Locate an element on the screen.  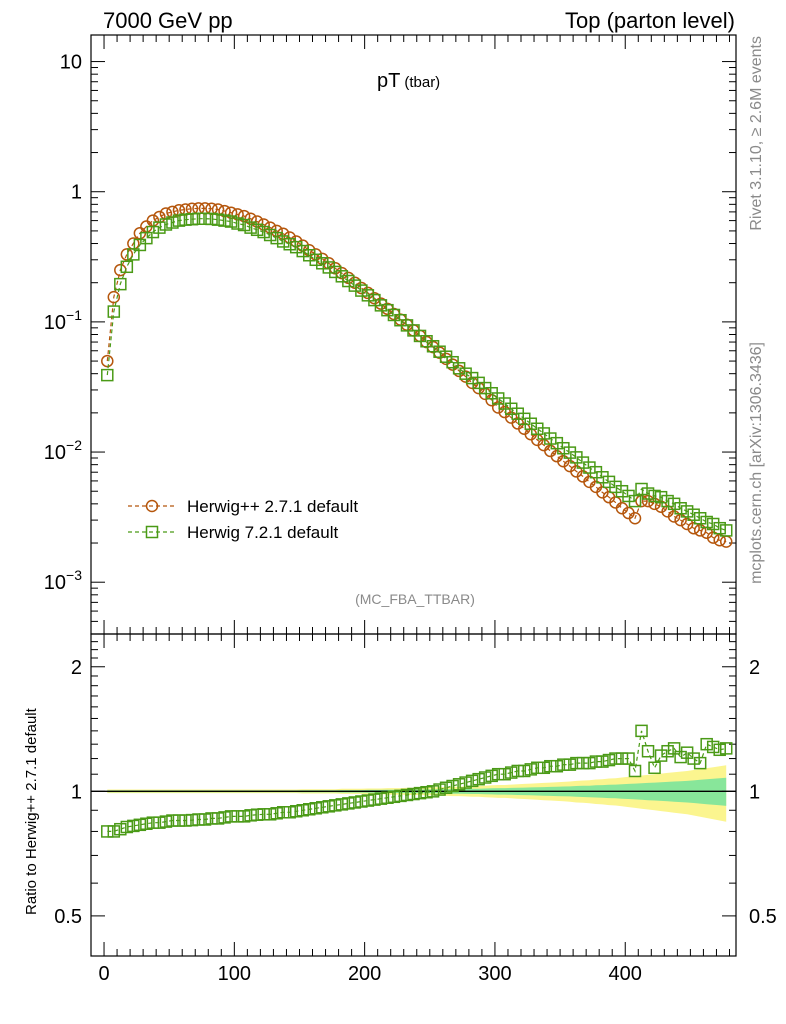
legend-marker-square is located at coordinates (152, 532).